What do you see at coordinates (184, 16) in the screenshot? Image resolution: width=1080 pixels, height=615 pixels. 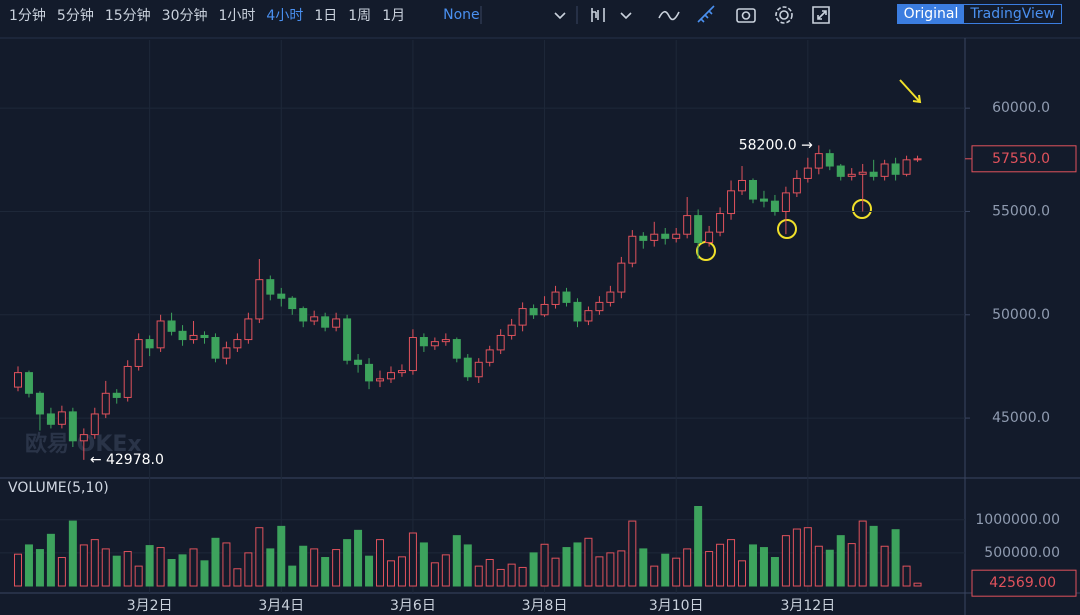 I see `interval-button: 30分钟` at bounding box center [184, 16].